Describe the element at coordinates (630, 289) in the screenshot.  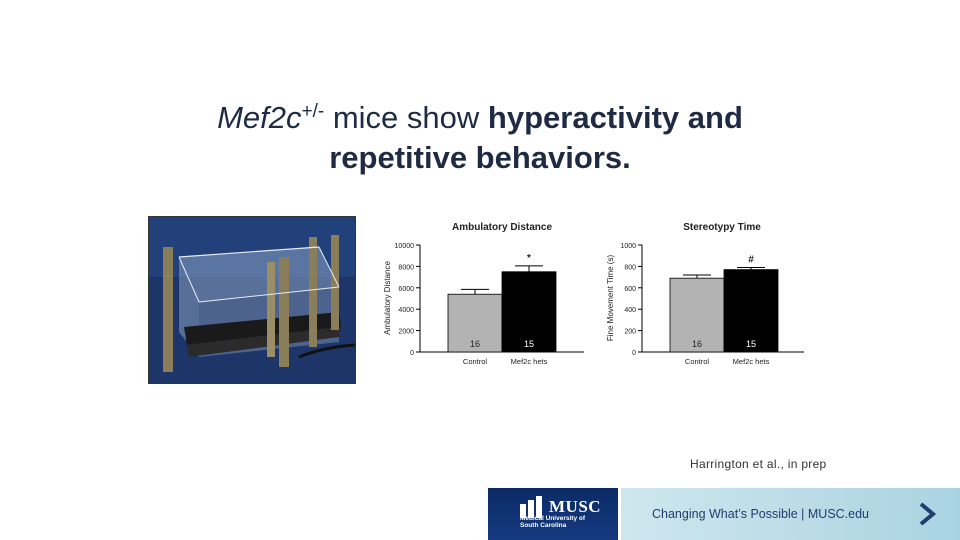
I see `y-tick-label: 600` at that location.